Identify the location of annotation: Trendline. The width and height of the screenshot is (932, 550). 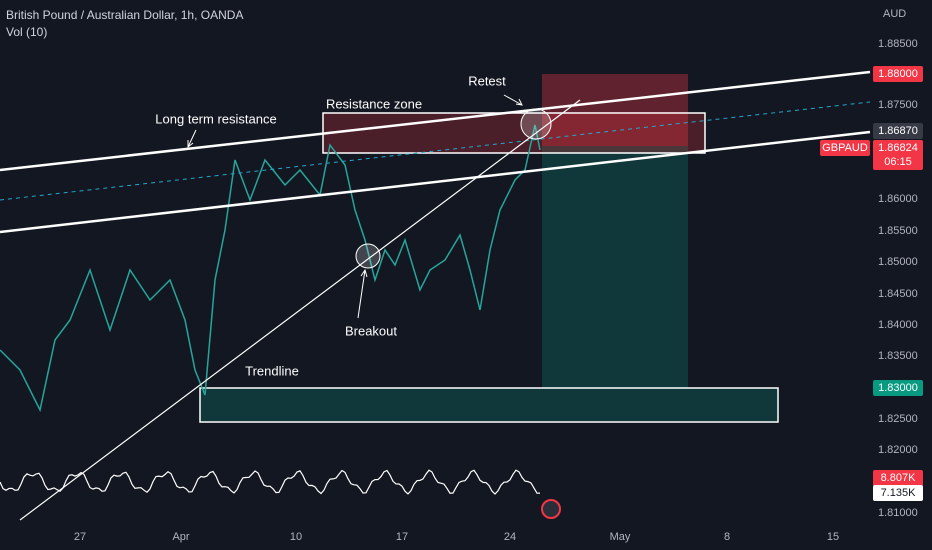
(272, 370).